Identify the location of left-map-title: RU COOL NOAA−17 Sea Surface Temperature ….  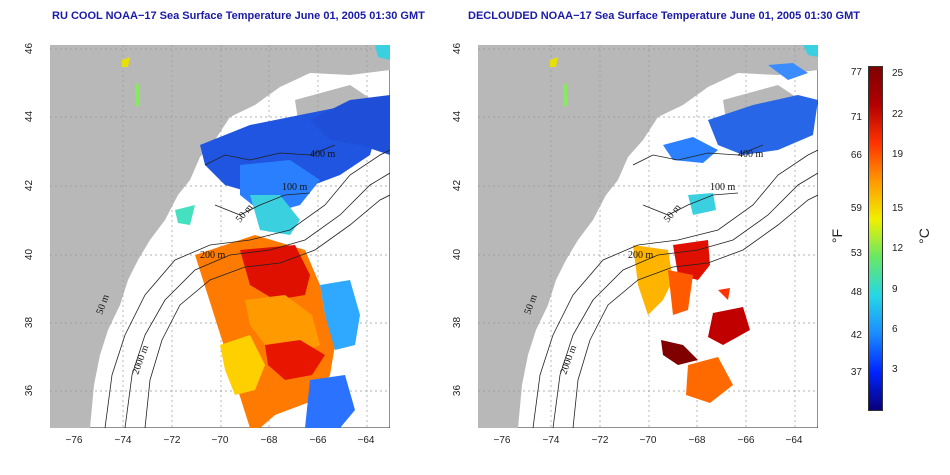
(238, 16).